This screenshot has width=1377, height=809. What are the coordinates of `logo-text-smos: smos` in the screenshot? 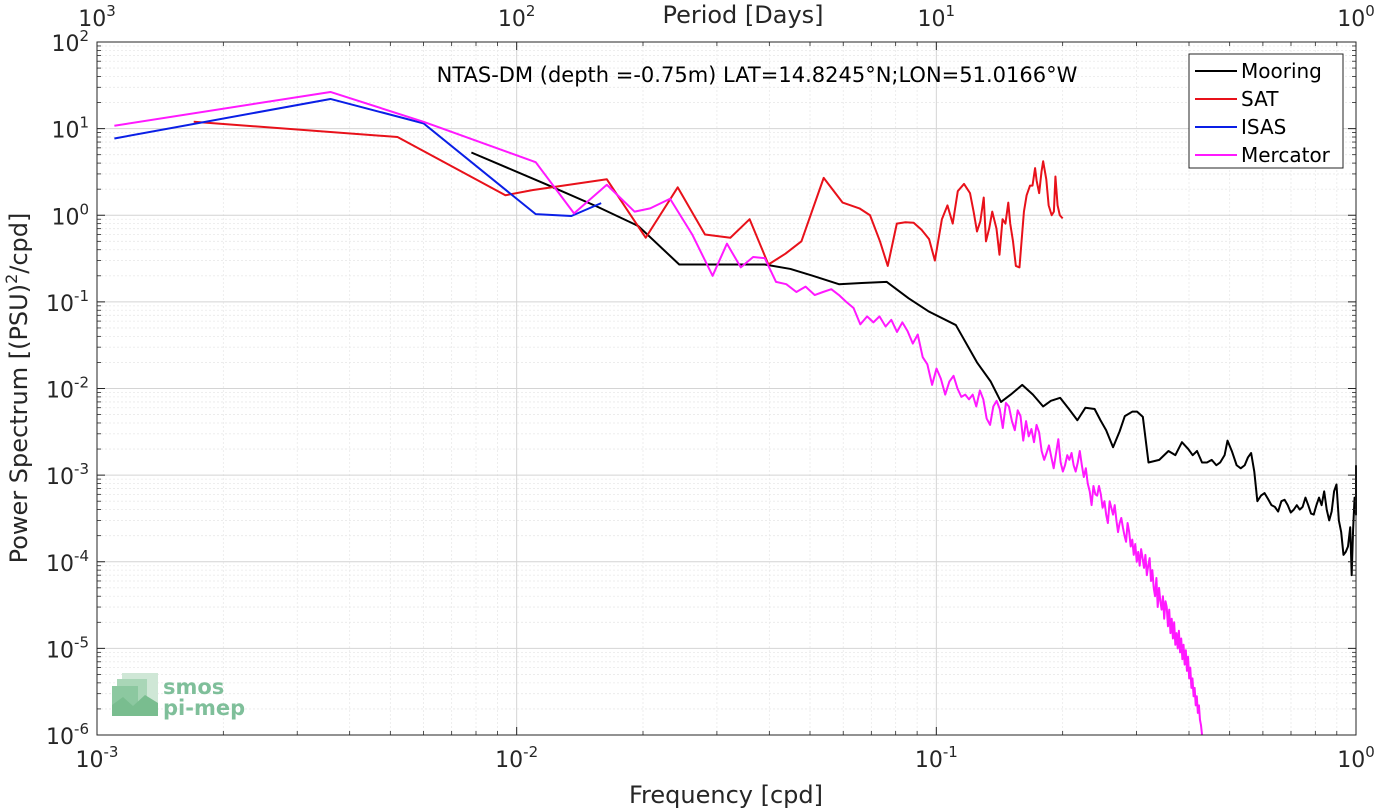 It's located at (193, 687).